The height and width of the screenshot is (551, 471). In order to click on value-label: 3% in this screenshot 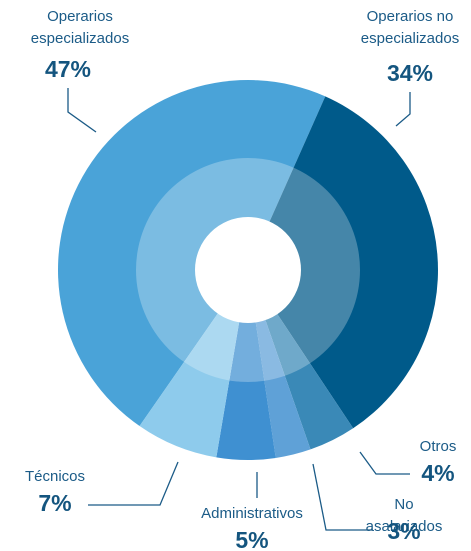, I will do `click(404, 531)`.